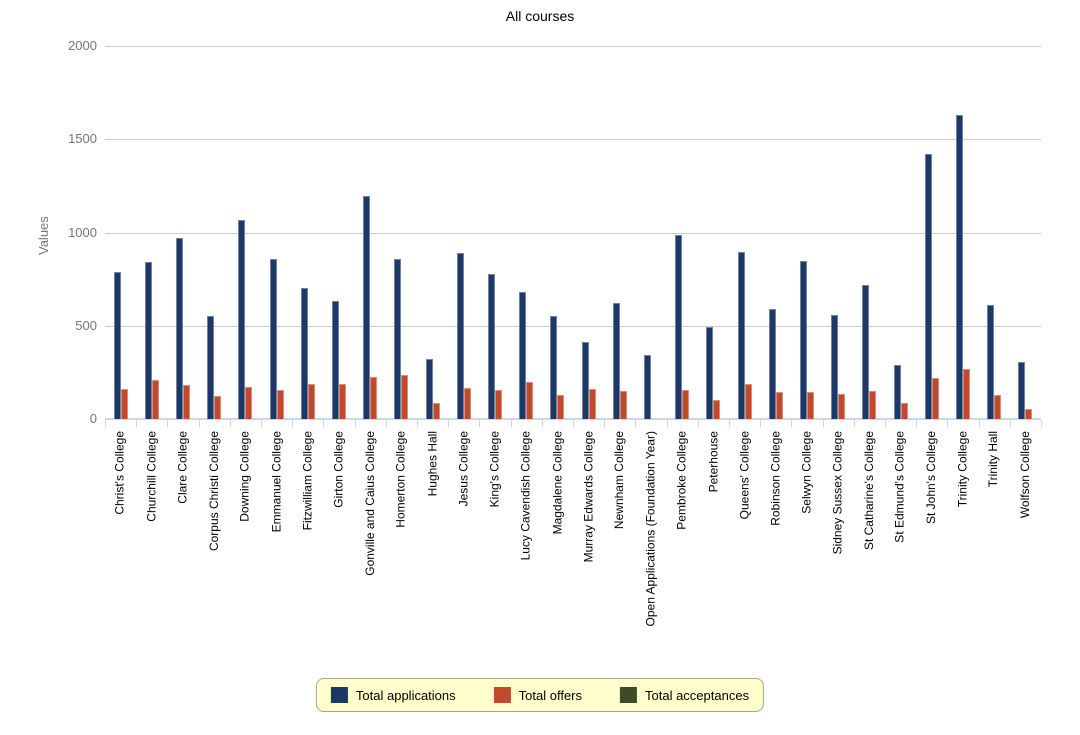 Image resolution: width=1080 pixels, height=735 pixels. What do you see at coordinates (779, 405) in the screenshot?
I see `bar-total-offers-robinson-college` at bounding box center [779, 405].